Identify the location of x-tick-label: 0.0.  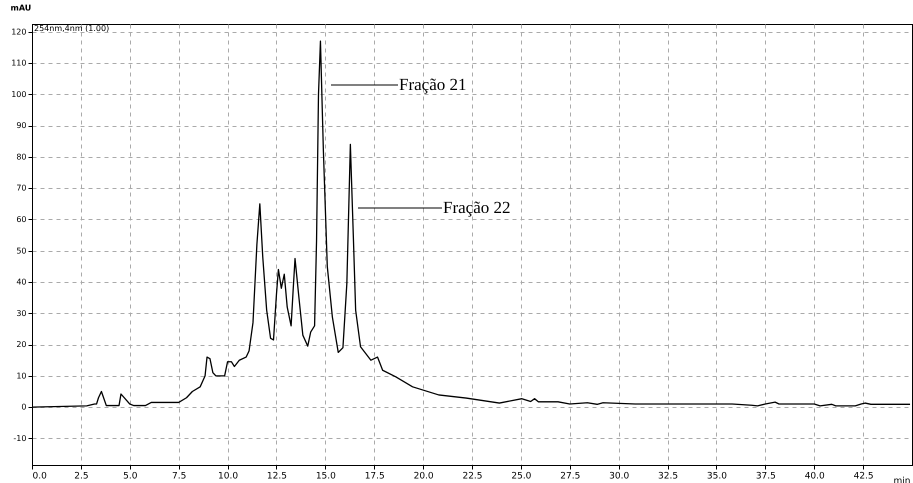
(40, 477).